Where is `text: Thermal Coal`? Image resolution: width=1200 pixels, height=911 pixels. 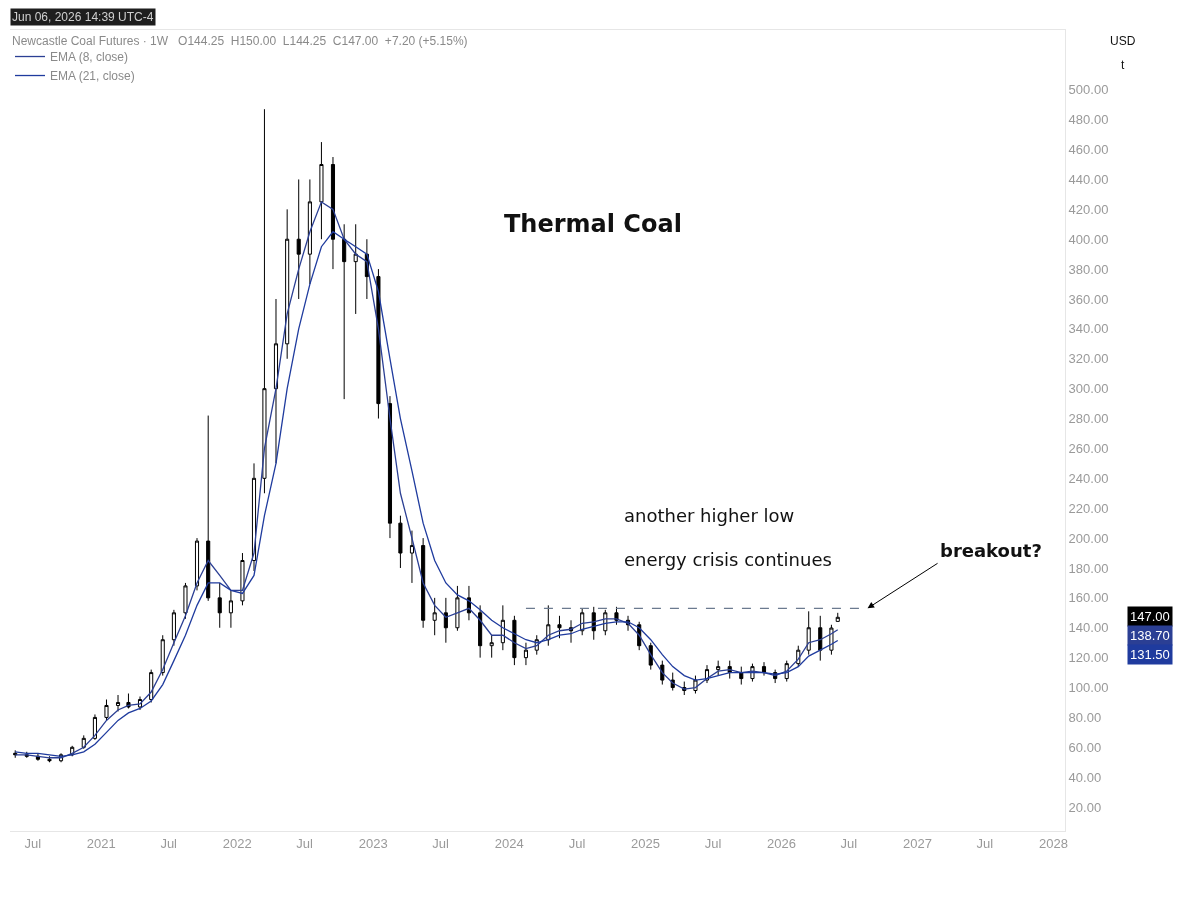 text: Thermal Coal is located at coordinates (593, 223).